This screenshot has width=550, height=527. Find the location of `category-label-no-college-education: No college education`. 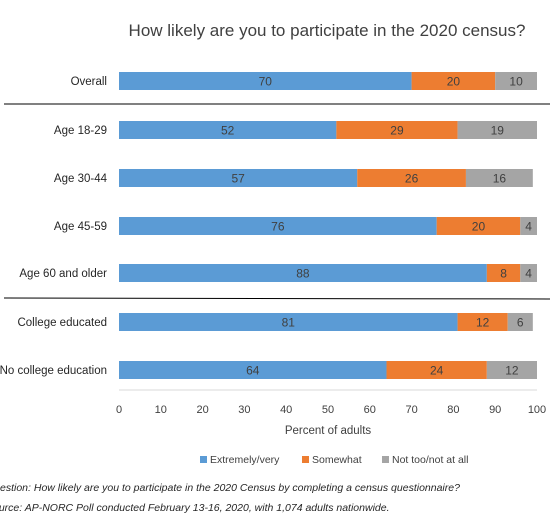

category-label-no-college-education: No college education is located at coordinates (53, 371).